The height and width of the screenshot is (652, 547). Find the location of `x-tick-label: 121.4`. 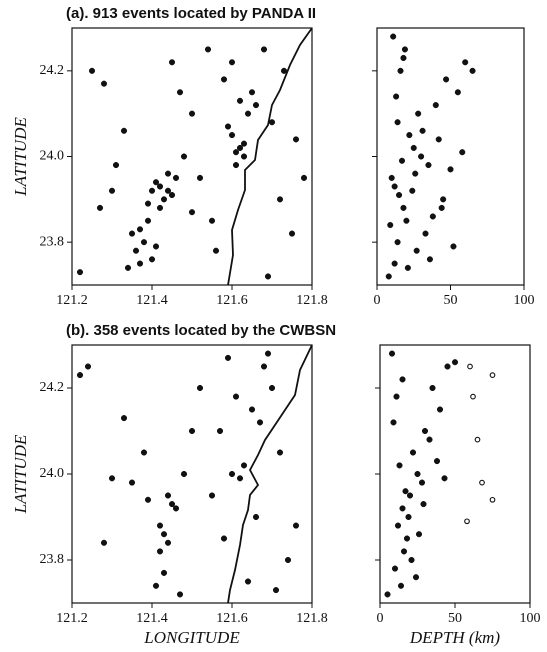

x-tick-label: 121.4 is located at coordinates (152, 618).